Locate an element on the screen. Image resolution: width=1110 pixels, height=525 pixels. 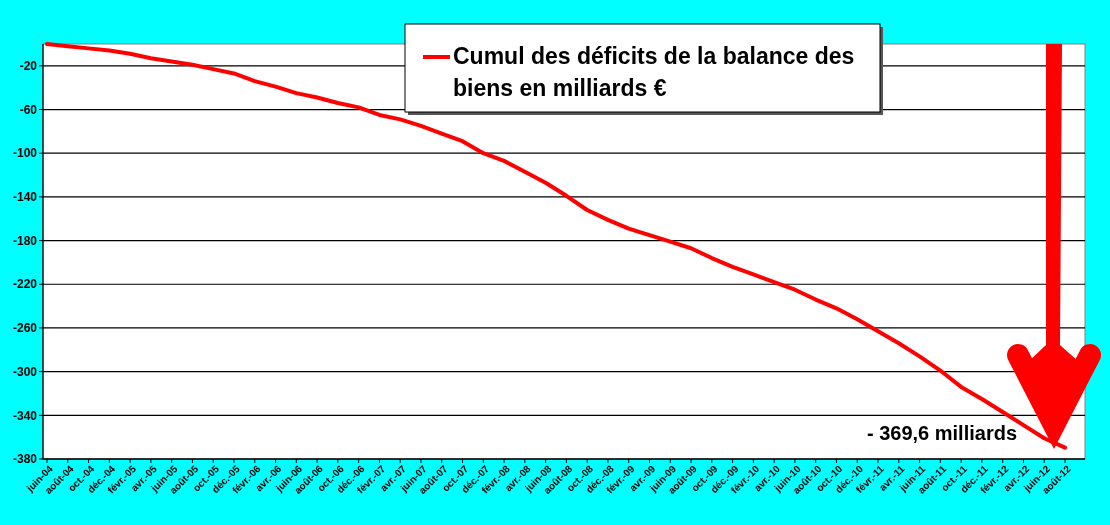
y-tick-label: -20 is located at coordinates (28, 66).